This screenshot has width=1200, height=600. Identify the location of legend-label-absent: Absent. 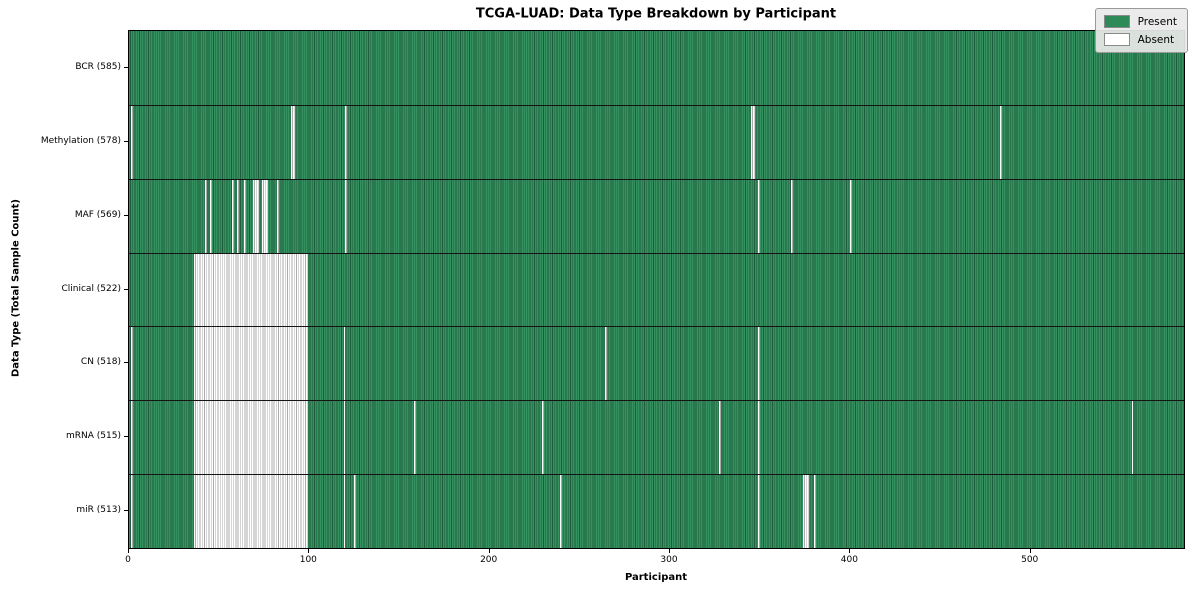
(1156, 39).